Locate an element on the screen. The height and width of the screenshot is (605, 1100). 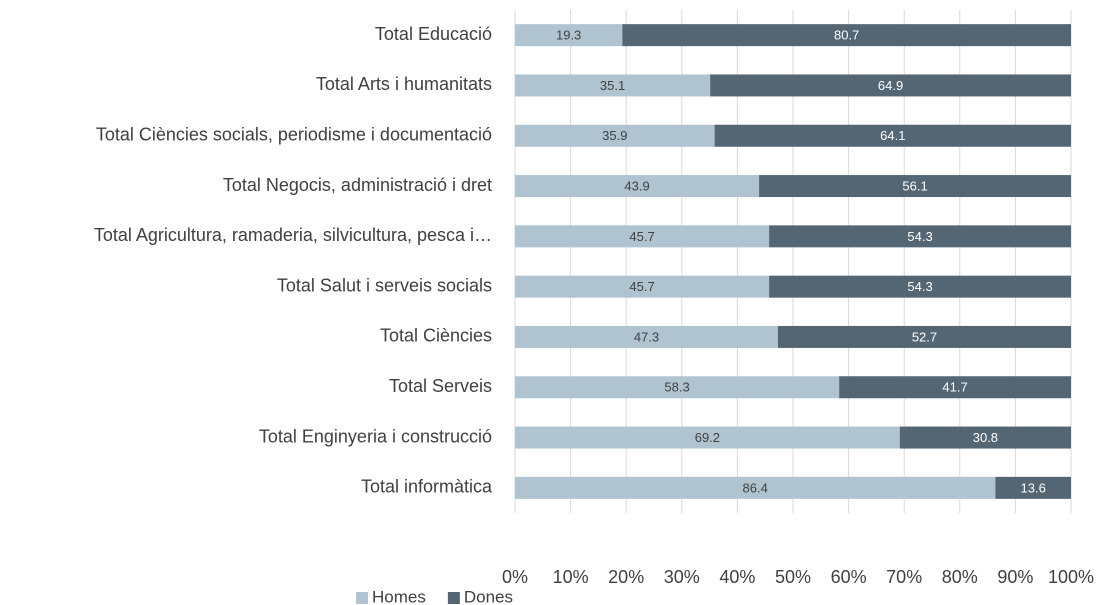
y-tick-label: Total Enginyeria i construcció is located at coordinates (375, 436).